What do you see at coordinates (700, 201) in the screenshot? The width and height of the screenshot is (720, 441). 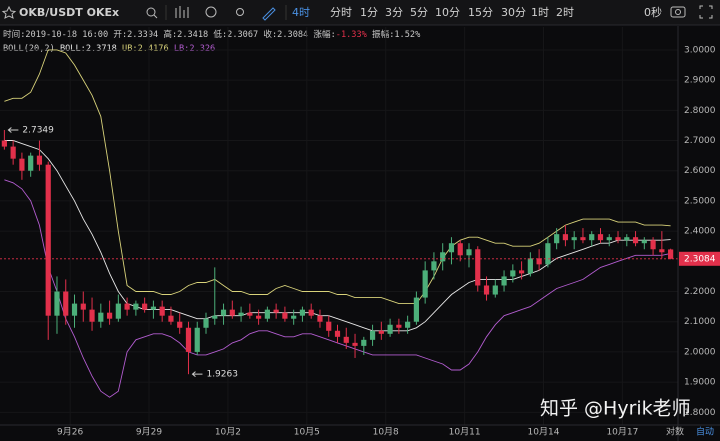 I see `y-tick-label: 2.5000` at bounding box center [700, 201].